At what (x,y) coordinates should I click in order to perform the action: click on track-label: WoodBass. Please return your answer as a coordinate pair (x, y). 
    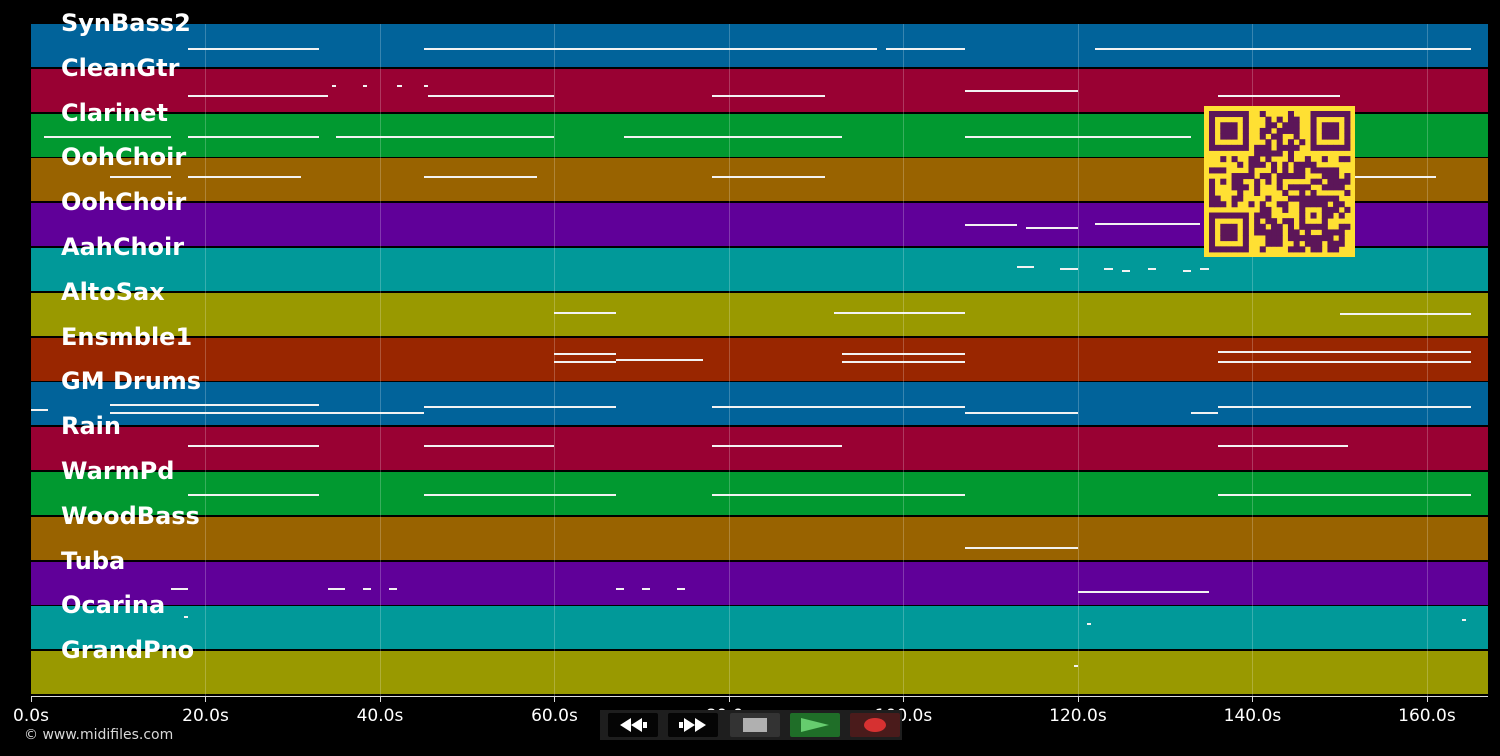
    Looking at the image, I should click on (130, 515).